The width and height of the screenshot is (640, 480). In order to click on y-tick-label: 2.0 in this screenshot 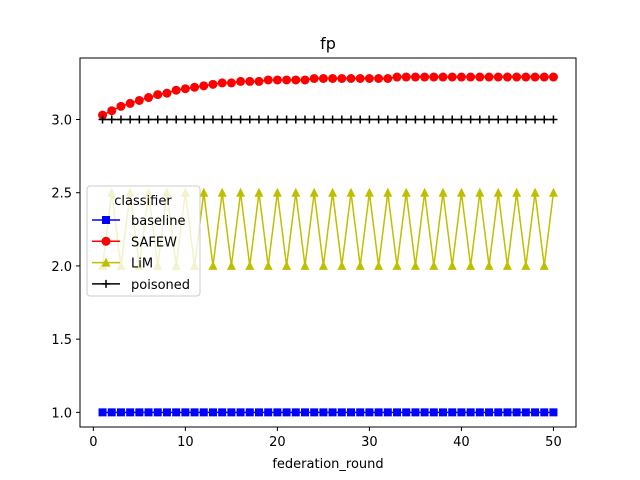, I will do `click(61, 267)`.